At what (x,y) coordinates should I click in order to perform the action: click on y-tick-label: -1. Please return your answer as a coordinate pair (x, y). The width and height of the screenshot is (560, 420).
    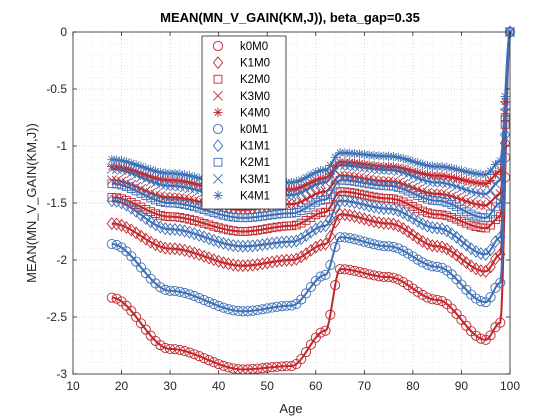
    Looking at the image, I should click on (61, 146).